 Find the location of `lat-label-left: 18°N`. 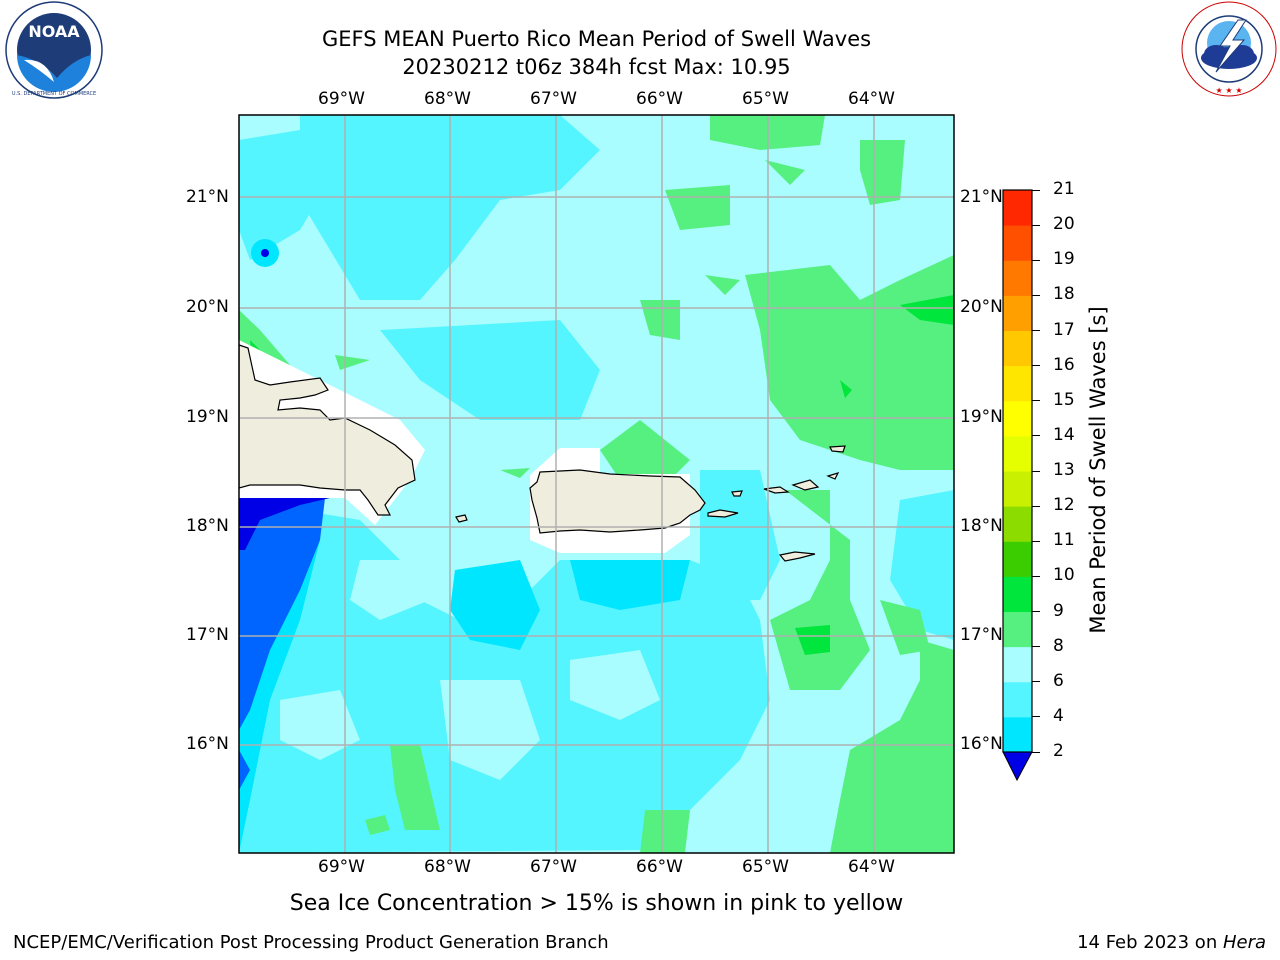

lat-label-left: 18°N is located at coordinates (207, 526).